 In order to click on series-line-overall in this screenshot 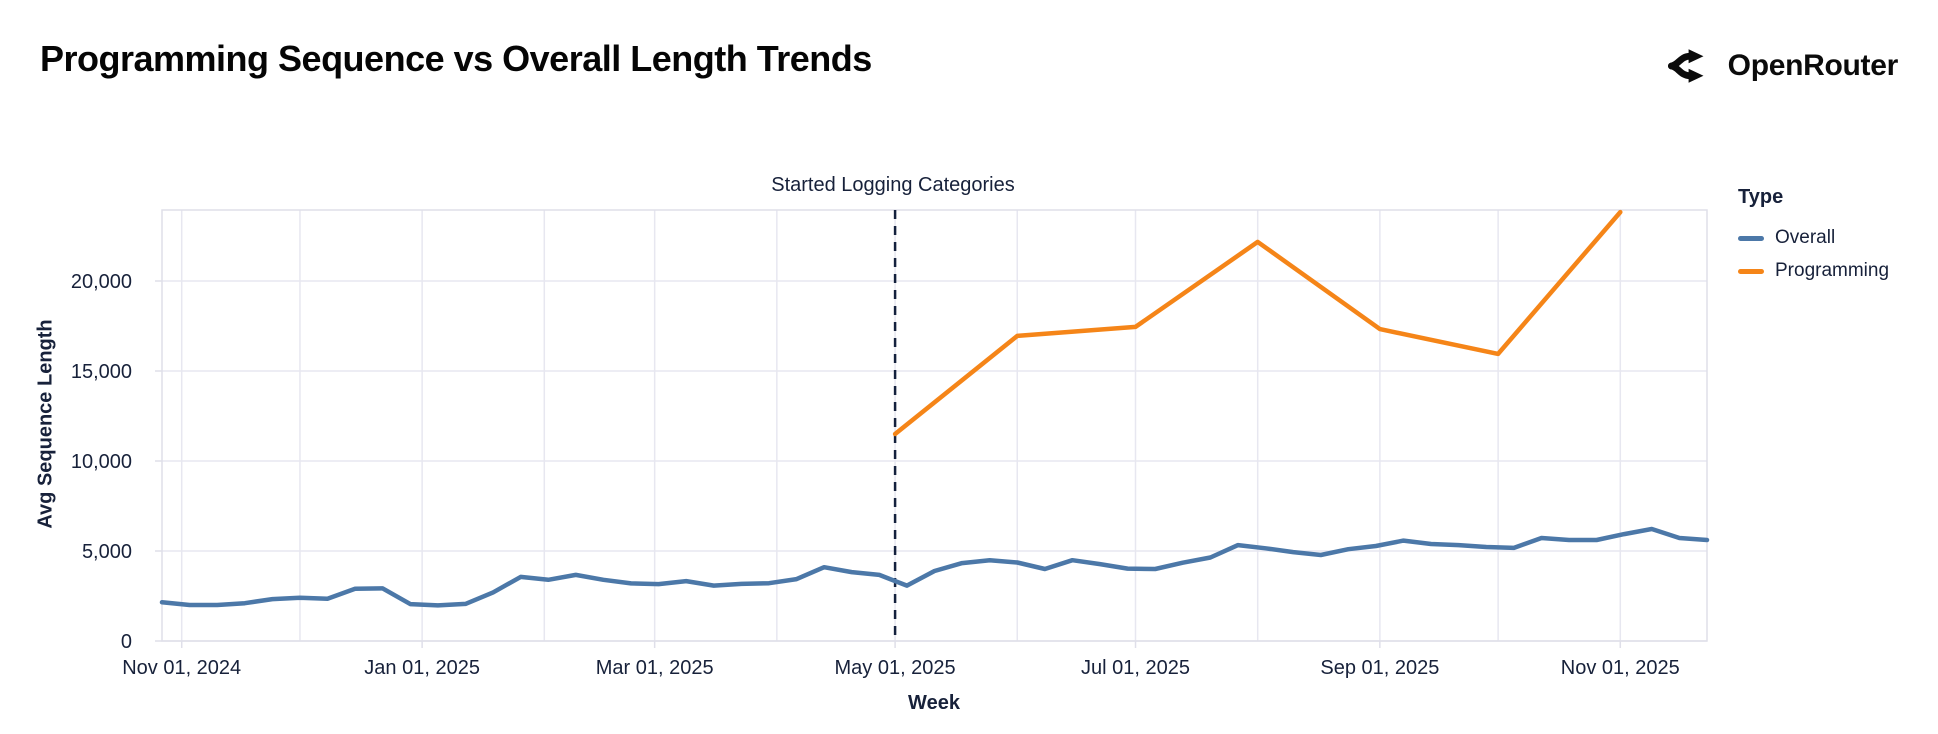, I will do `click(934, 567)`.